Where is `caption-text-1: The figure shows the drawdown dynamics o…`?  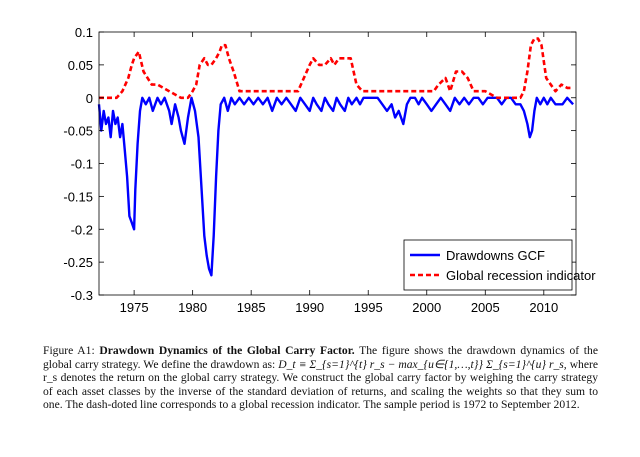
caption-text-1: The figure shows the drawdown dynamics o… is located at coordinates (320, 357).